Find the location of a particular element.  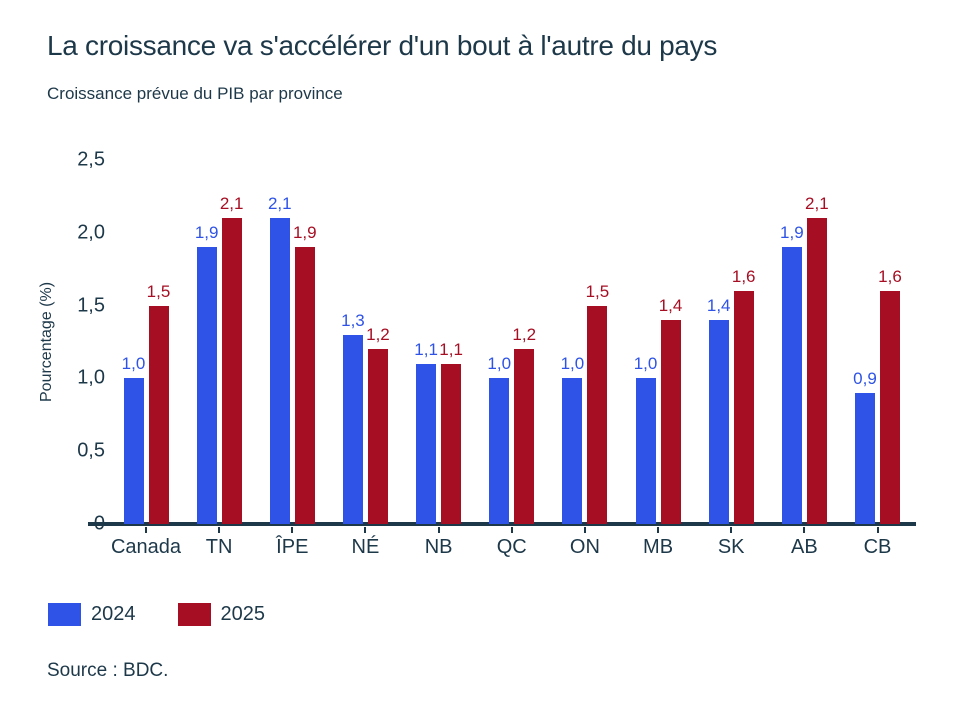

bar-2025-MB is located at coordinates (670, 422).